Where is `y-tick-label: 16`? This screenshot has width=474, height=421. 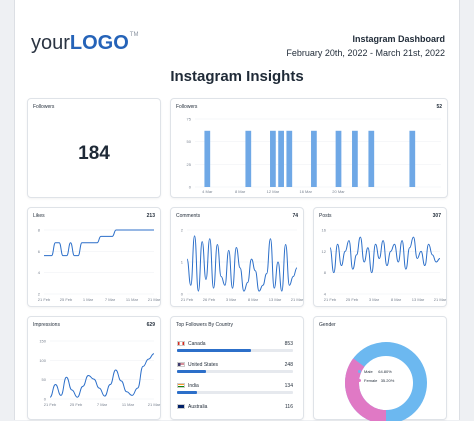
y-tick-label: 16 is located at coordinates (324, 230).